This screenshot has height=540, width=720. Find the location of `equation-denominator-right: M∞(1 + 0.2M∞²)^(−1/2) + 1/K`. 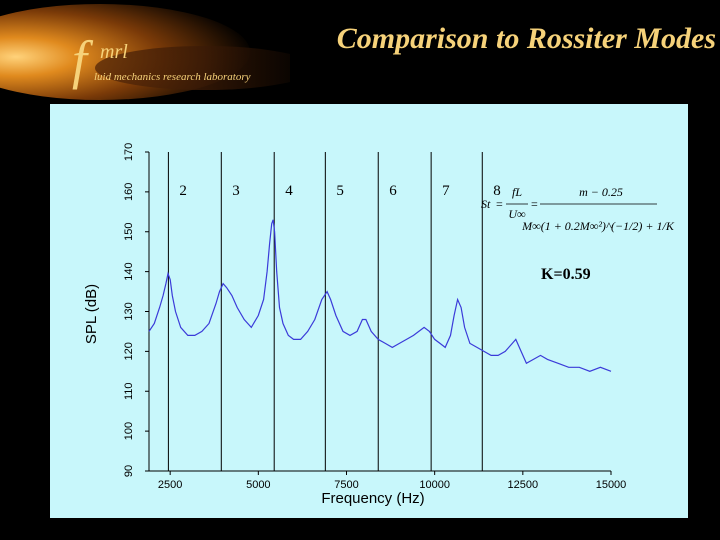

equation-denominator-right: M∞(1 + 0.2M∞²)^(−1/2) + 1/K is located at coordinates (598, 226).